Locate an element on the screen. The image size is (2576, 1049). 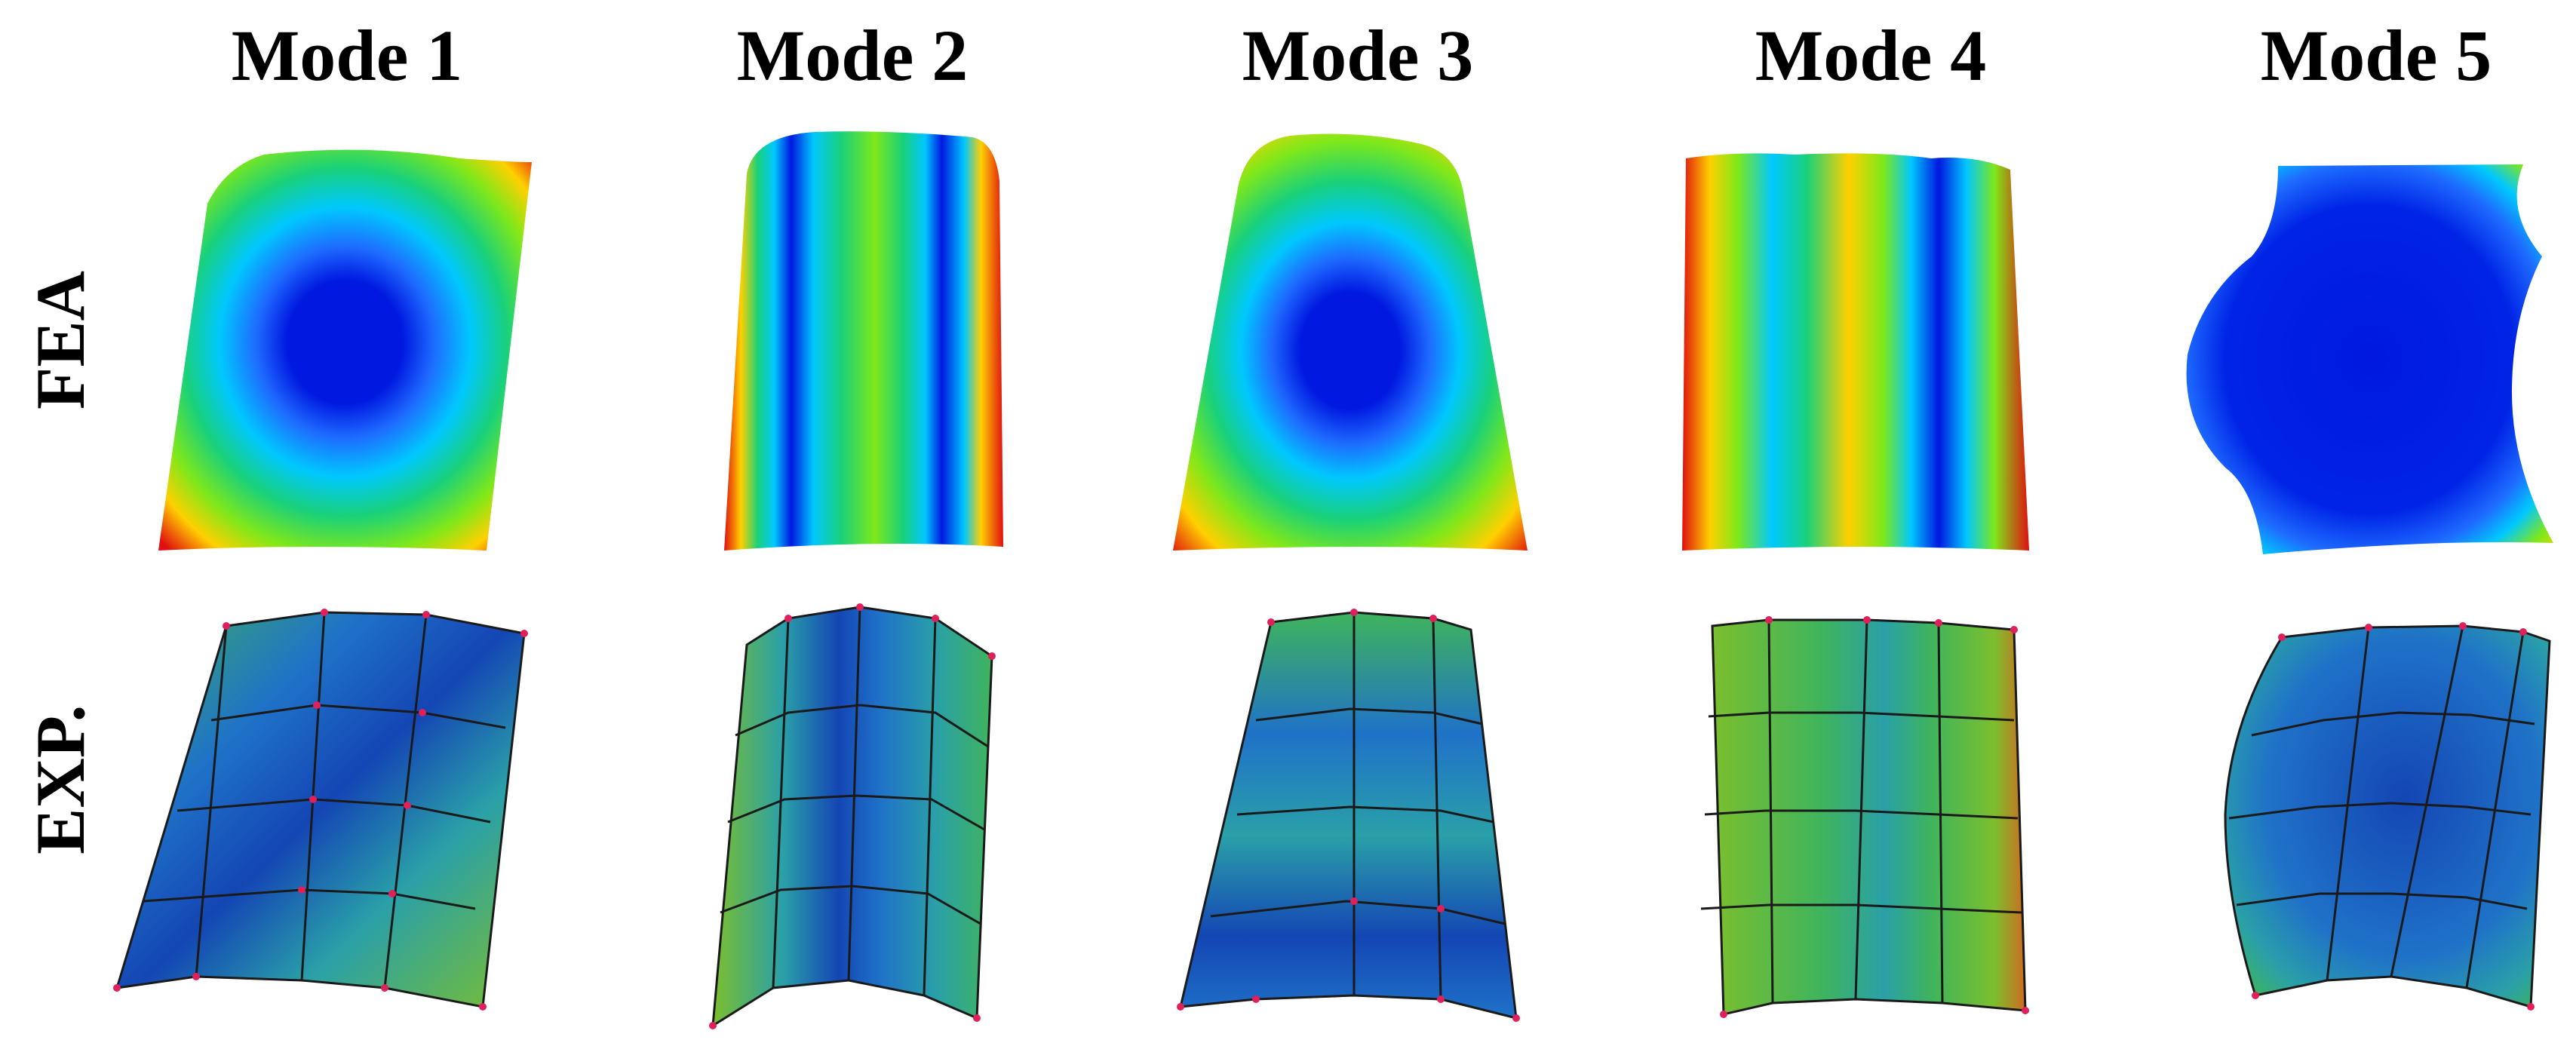
exp-mode-3-mesh is located at coordinates (1348, 816).